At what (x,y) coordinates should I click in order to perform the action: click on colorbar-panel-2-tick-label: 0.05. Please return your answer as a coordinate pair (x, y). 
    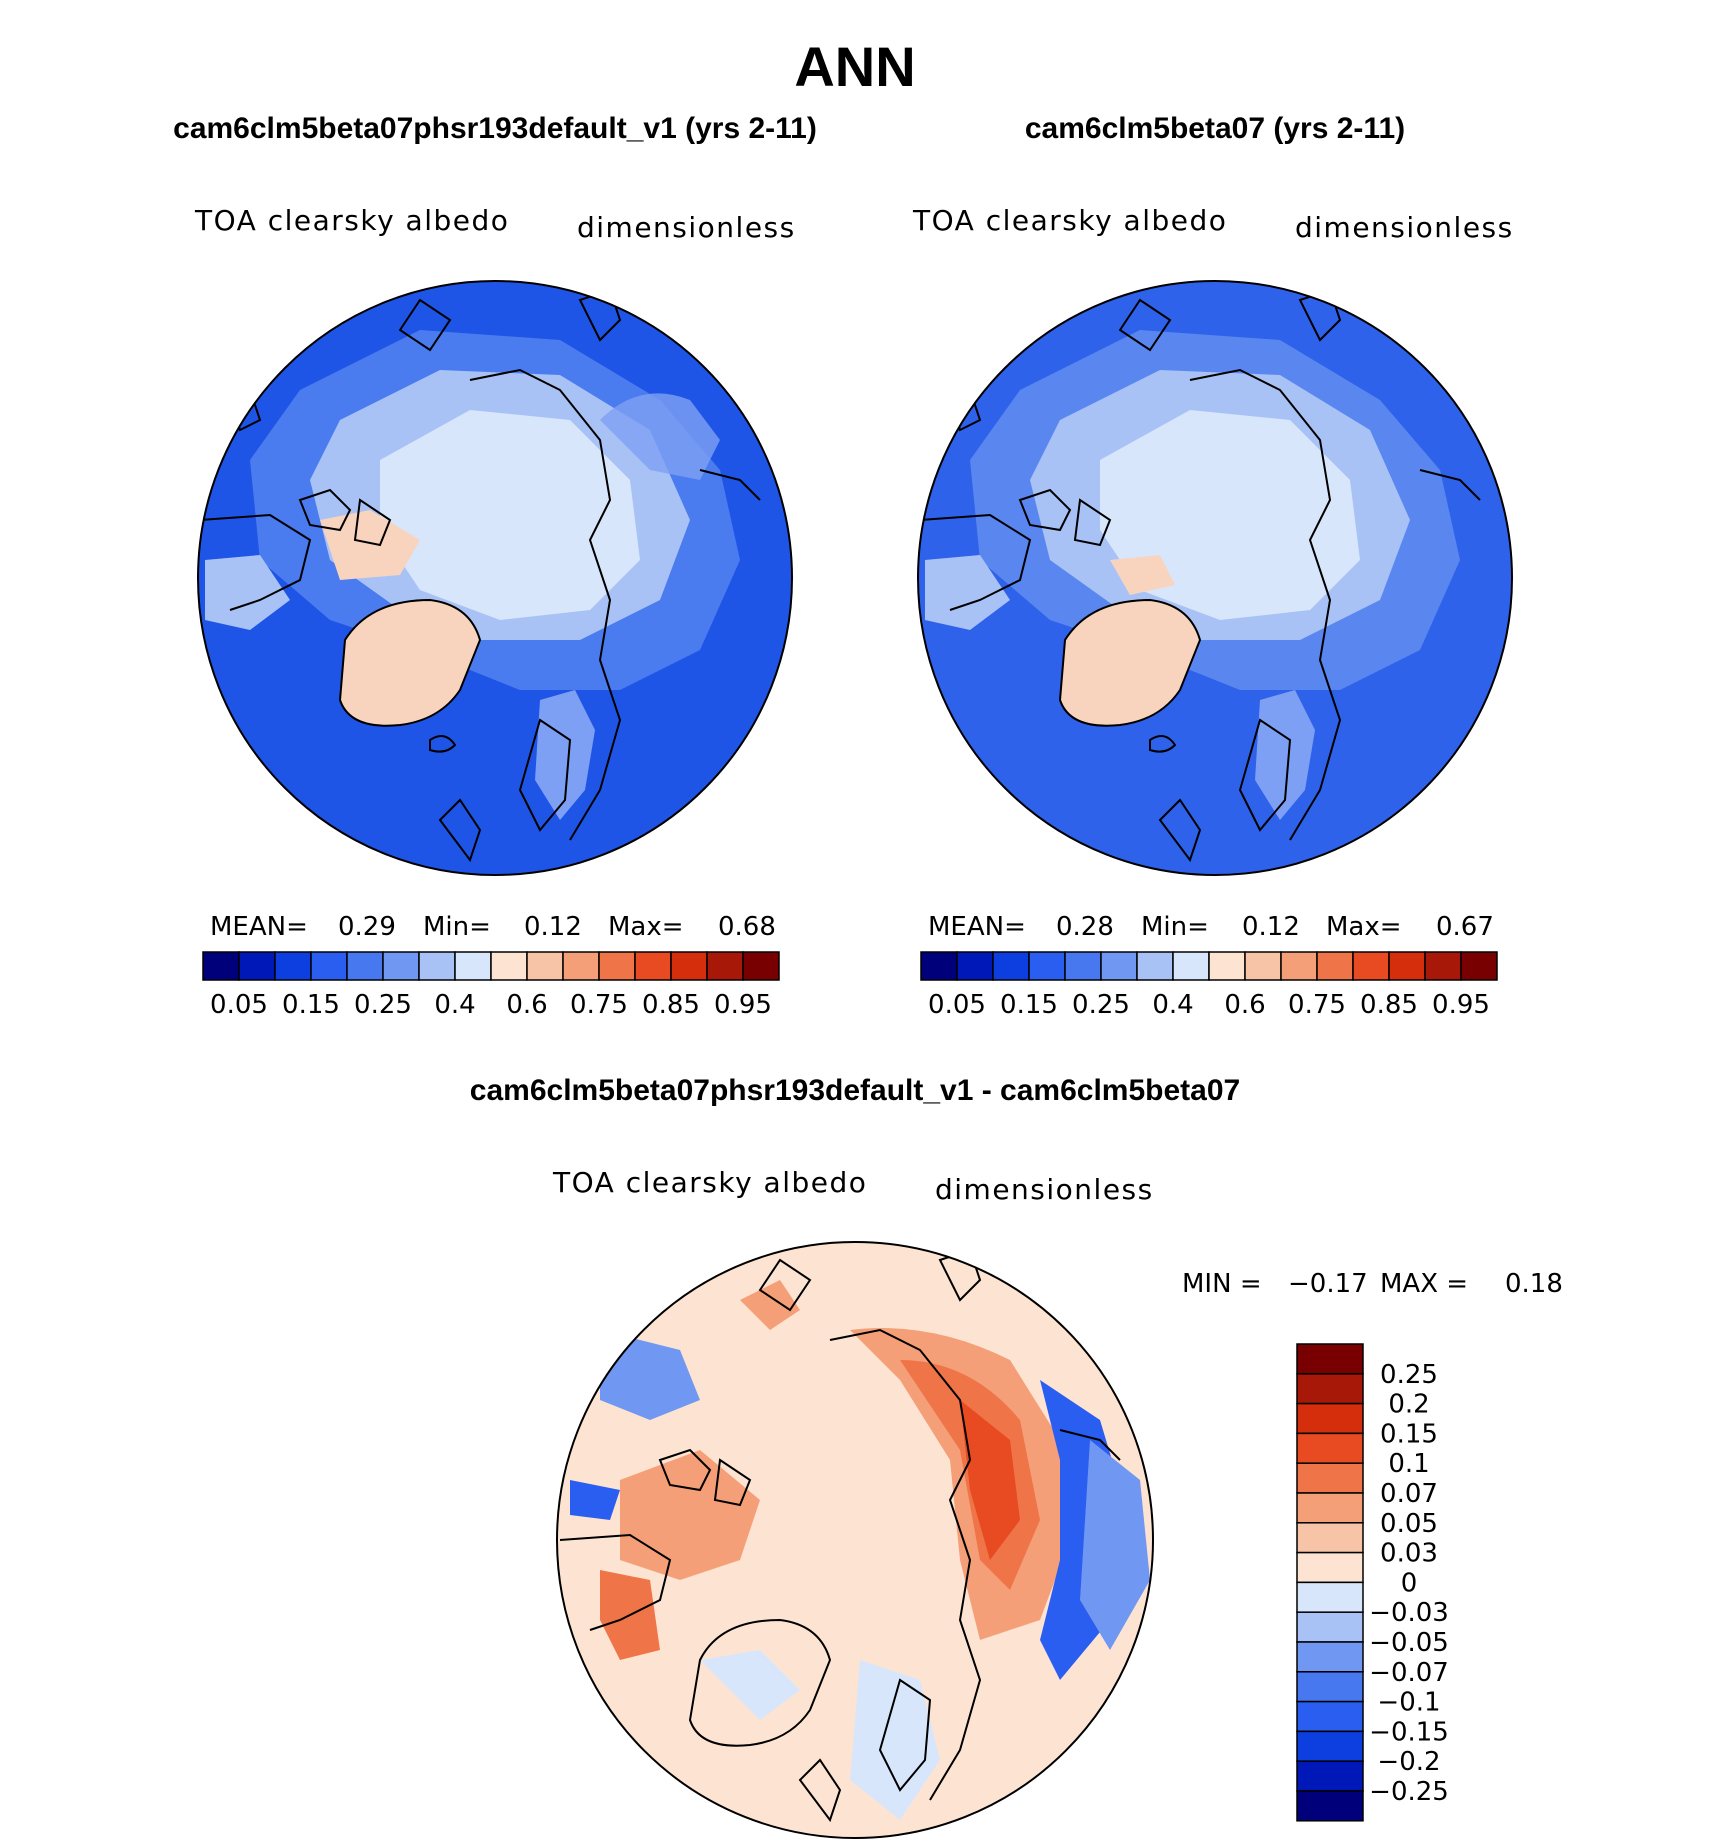
    Looking at the image, I should click on (957, 1005).